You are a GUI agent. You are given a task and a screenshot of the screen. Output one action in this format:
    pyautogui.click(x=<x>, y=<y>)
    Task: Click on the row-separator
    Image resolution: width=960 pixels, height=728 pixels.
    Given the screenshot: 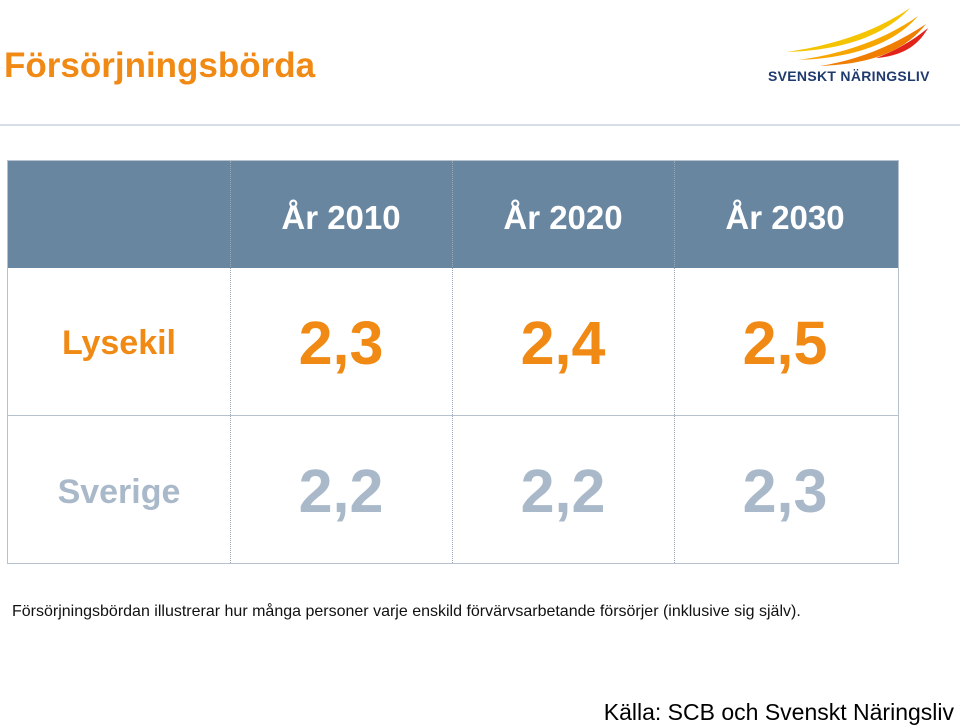 What is the action you would take?
    pyautogui.click(x=453, y=415)
    